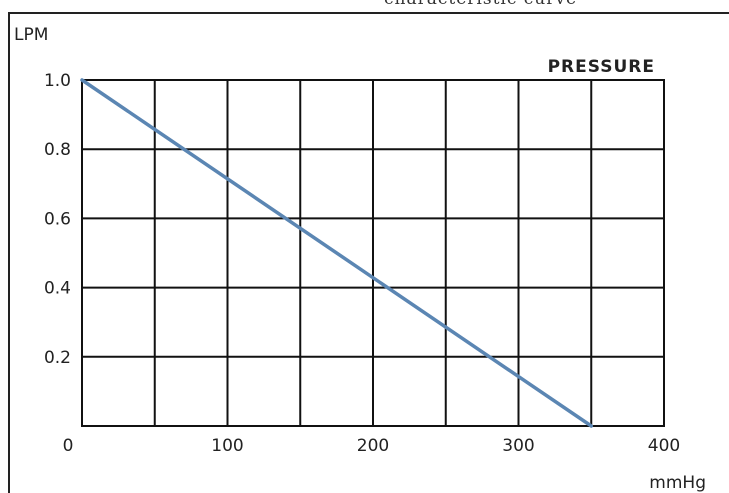  Describe the element at coordinates (9, 252) in the screenshot. I see `chart-frame-left` at that location.